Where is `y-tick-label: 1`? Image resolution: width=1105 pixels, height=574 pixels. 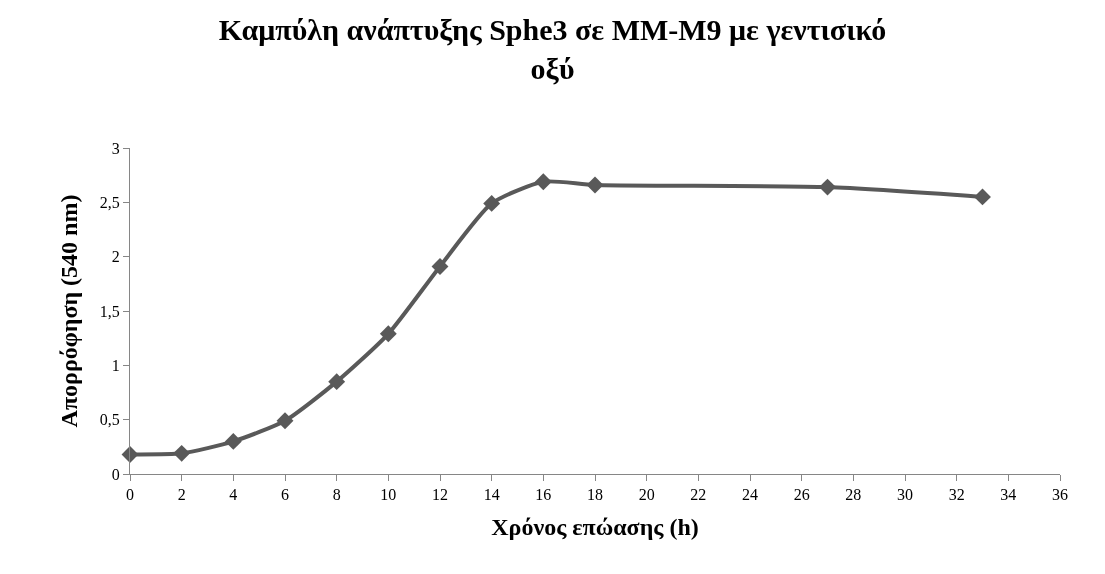 y-tick-label: 1 is located at coordinates (115, 365).